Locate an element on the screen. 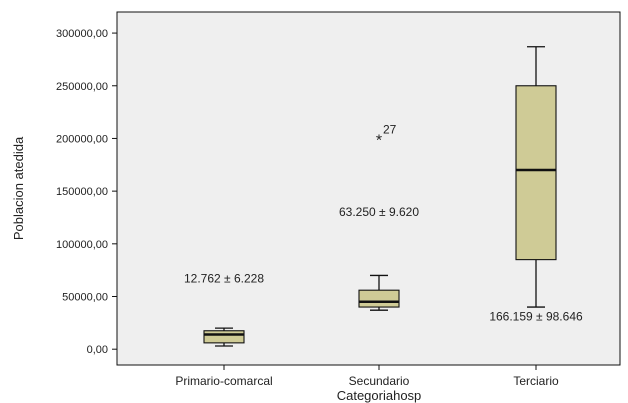  box-terciario is located at coordinates (536, 177).